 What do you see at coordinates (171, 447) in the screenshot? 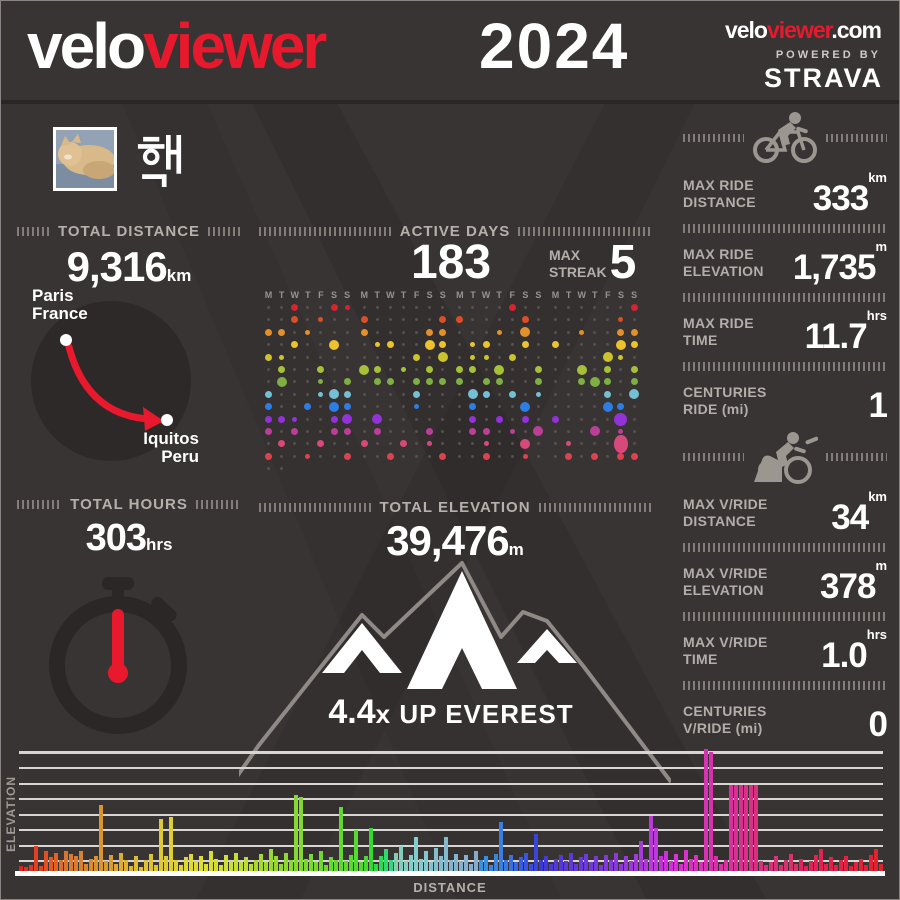
I see `route-to-label: Iquitos Peru` at bounding box center [171, 447].